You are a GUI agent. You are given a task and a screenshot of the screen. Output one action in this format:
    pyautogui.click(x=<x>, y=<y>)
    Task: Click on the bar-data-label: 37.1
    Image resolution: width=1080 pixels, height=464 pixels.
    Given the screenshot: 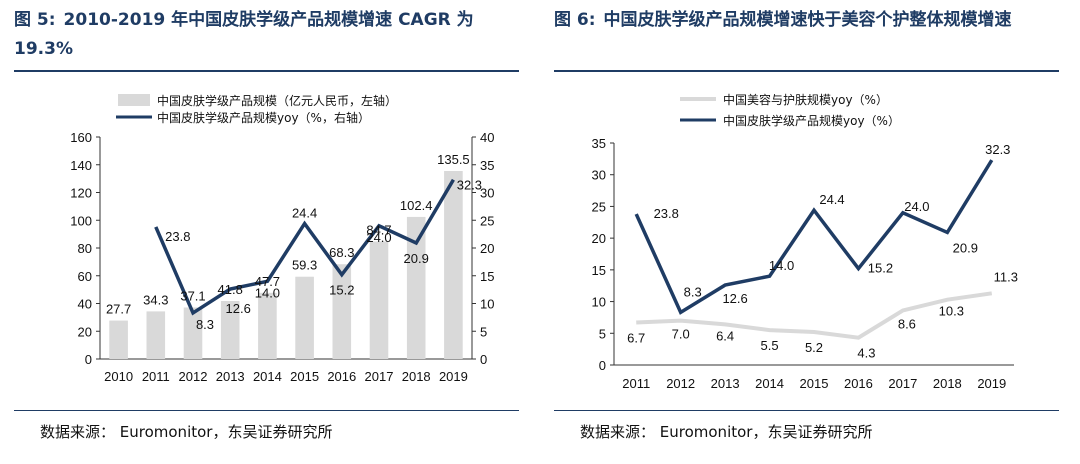 What is the action you would take?
    pyautogui.click(x=192, y=296)
    